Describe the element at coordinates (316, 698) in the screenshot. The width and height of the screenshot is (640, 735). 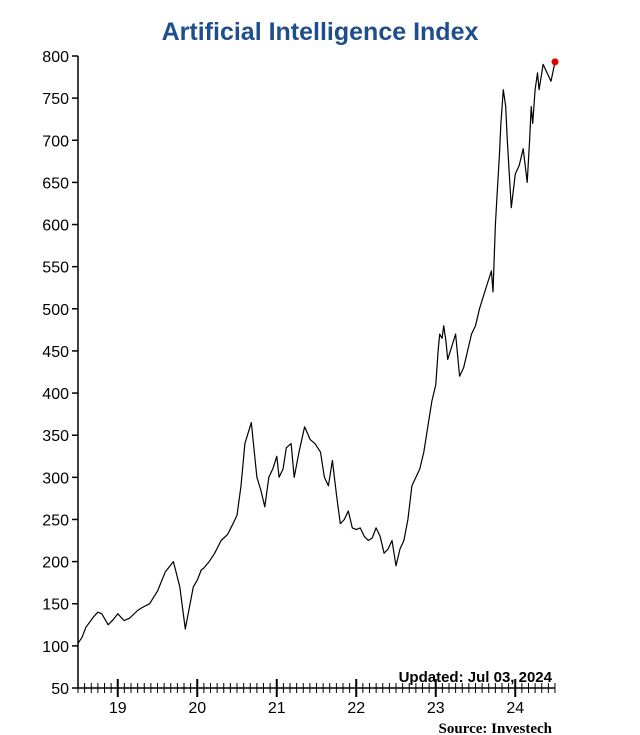
I see `x-axis: 19 20 21 22 23 24` at that location.